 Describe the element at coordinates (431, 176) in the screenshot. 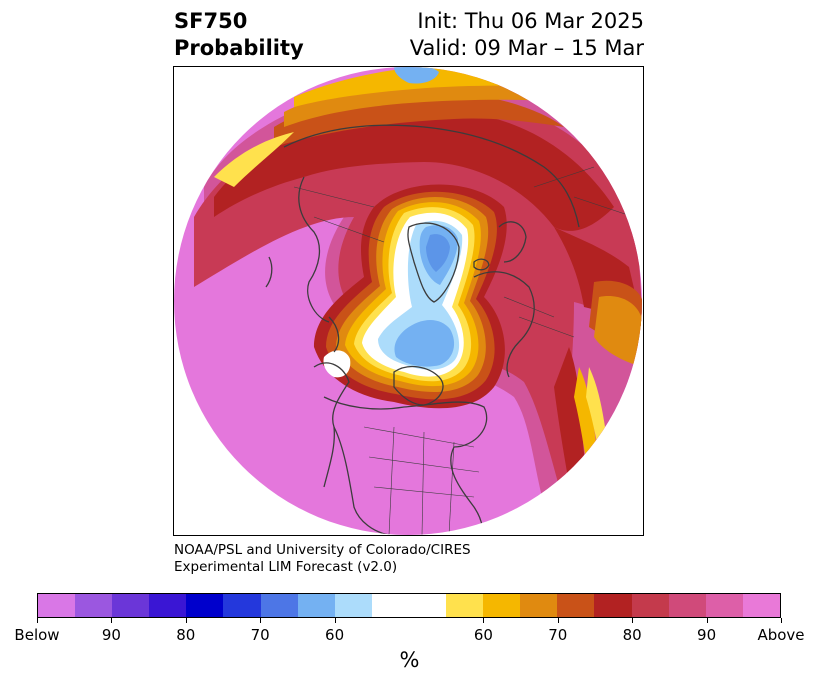

I see `coast-eurasia-north` at that location.